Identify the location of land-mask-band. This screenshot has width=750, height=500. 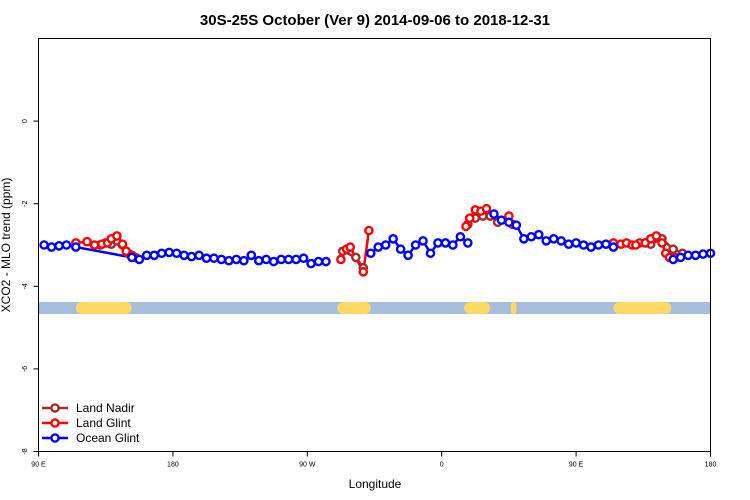
(374, 307).